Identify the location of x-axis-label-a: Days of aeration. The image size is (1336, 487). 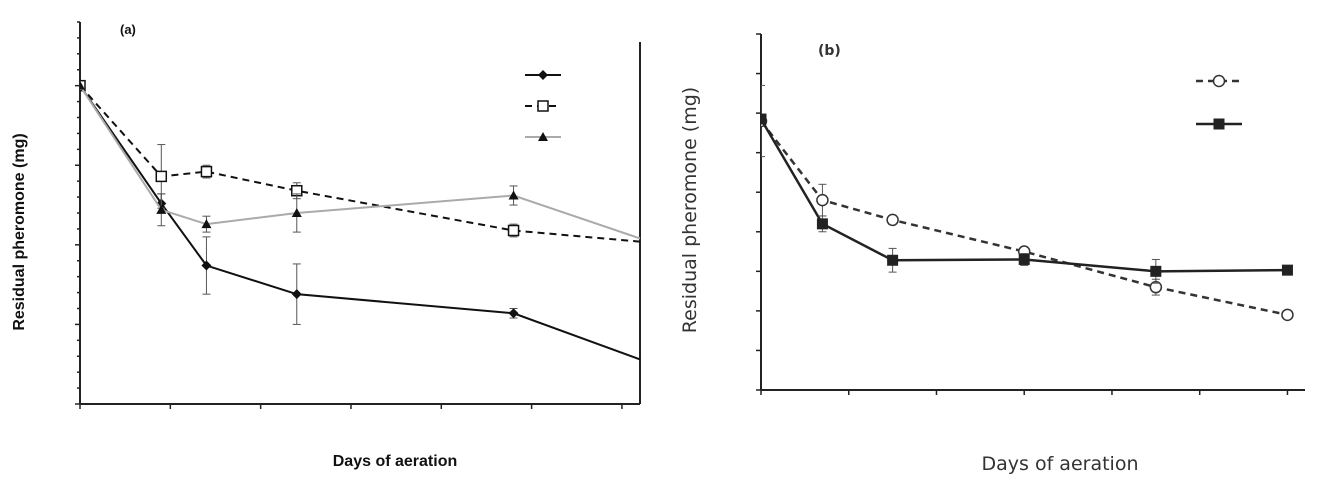
(395, 461).